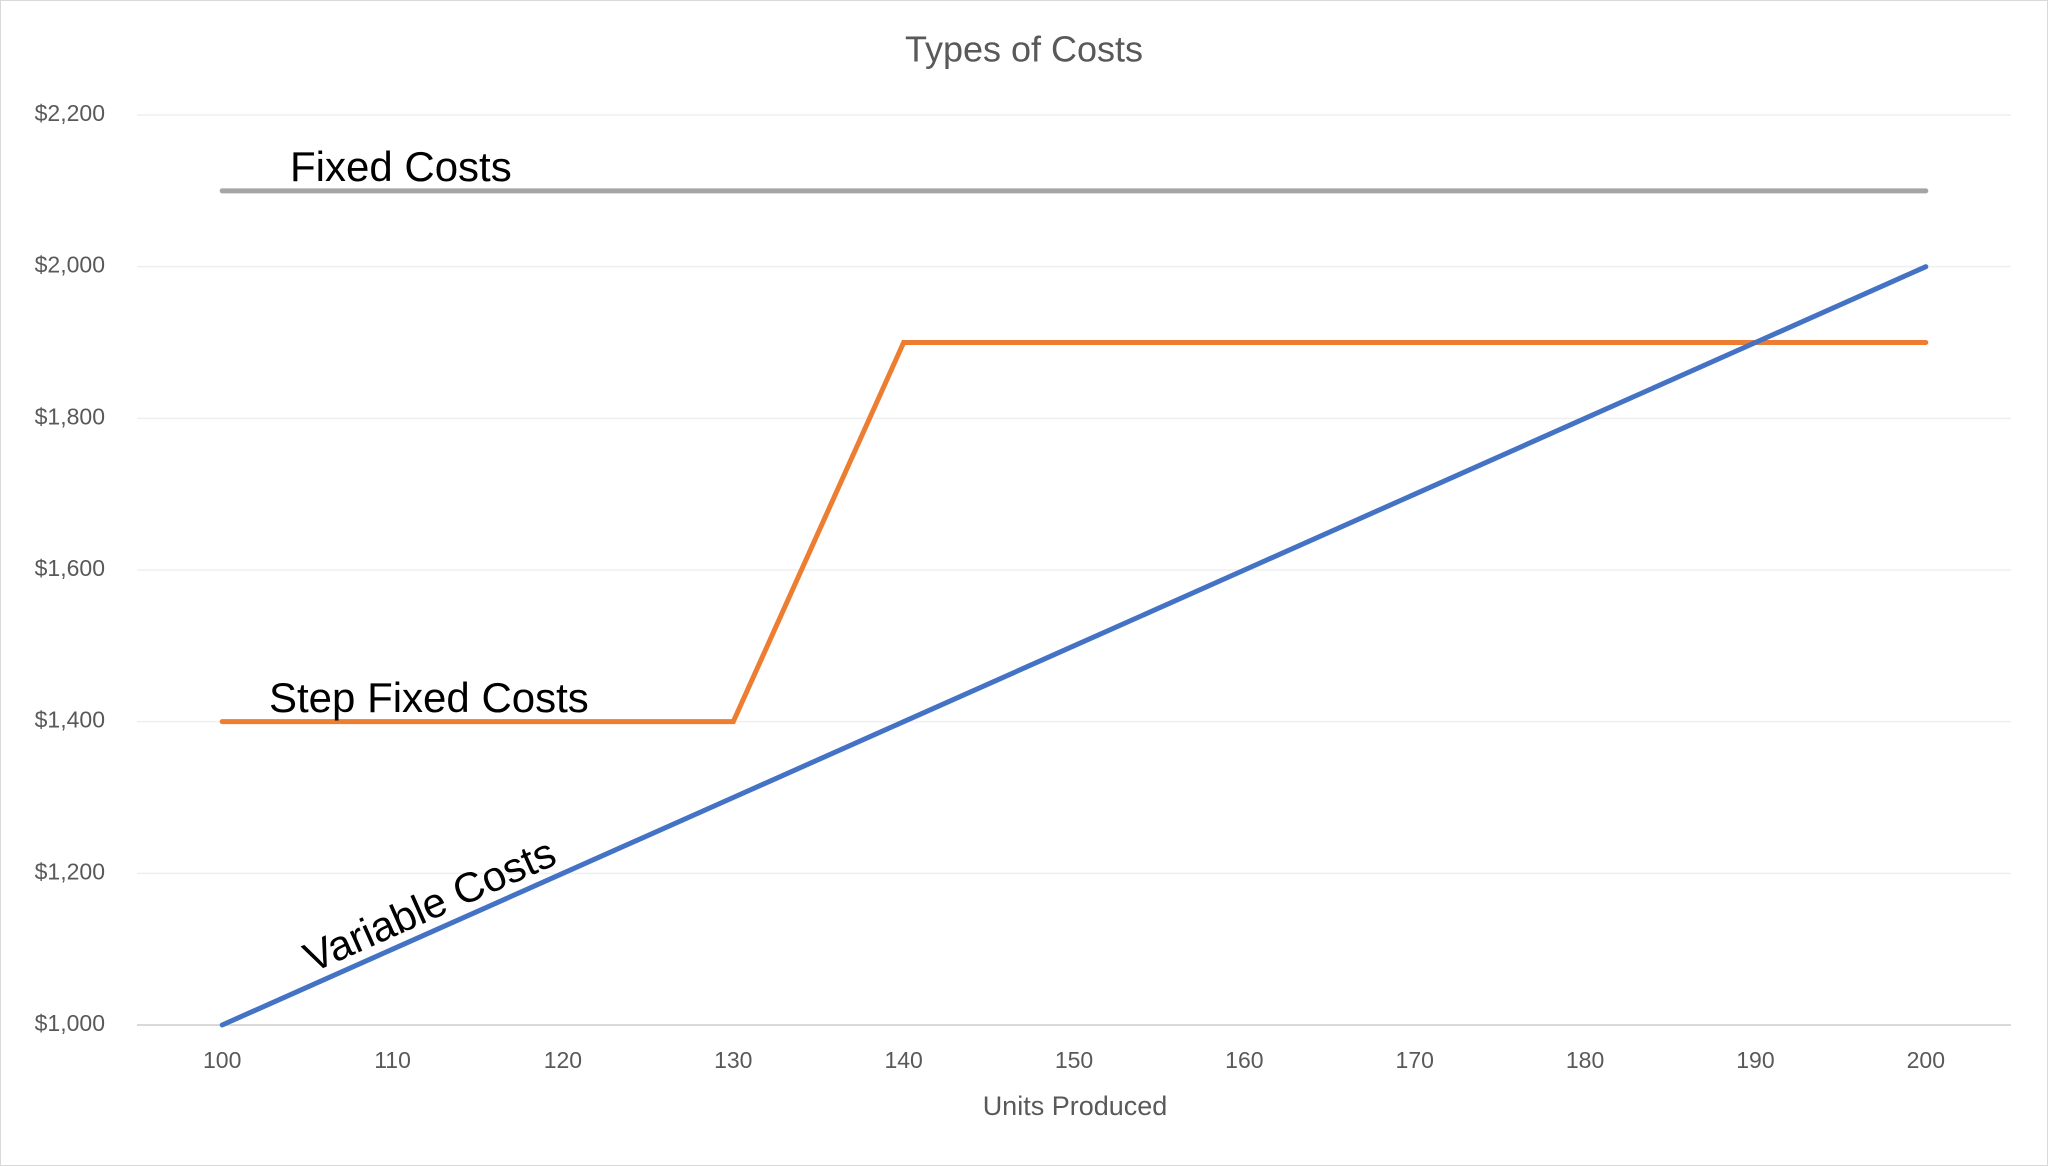  What do you see at coordinates (70, 416) in the screenshot?
I see `y-tick-label: $1,800` at bounding box center [70, 416].